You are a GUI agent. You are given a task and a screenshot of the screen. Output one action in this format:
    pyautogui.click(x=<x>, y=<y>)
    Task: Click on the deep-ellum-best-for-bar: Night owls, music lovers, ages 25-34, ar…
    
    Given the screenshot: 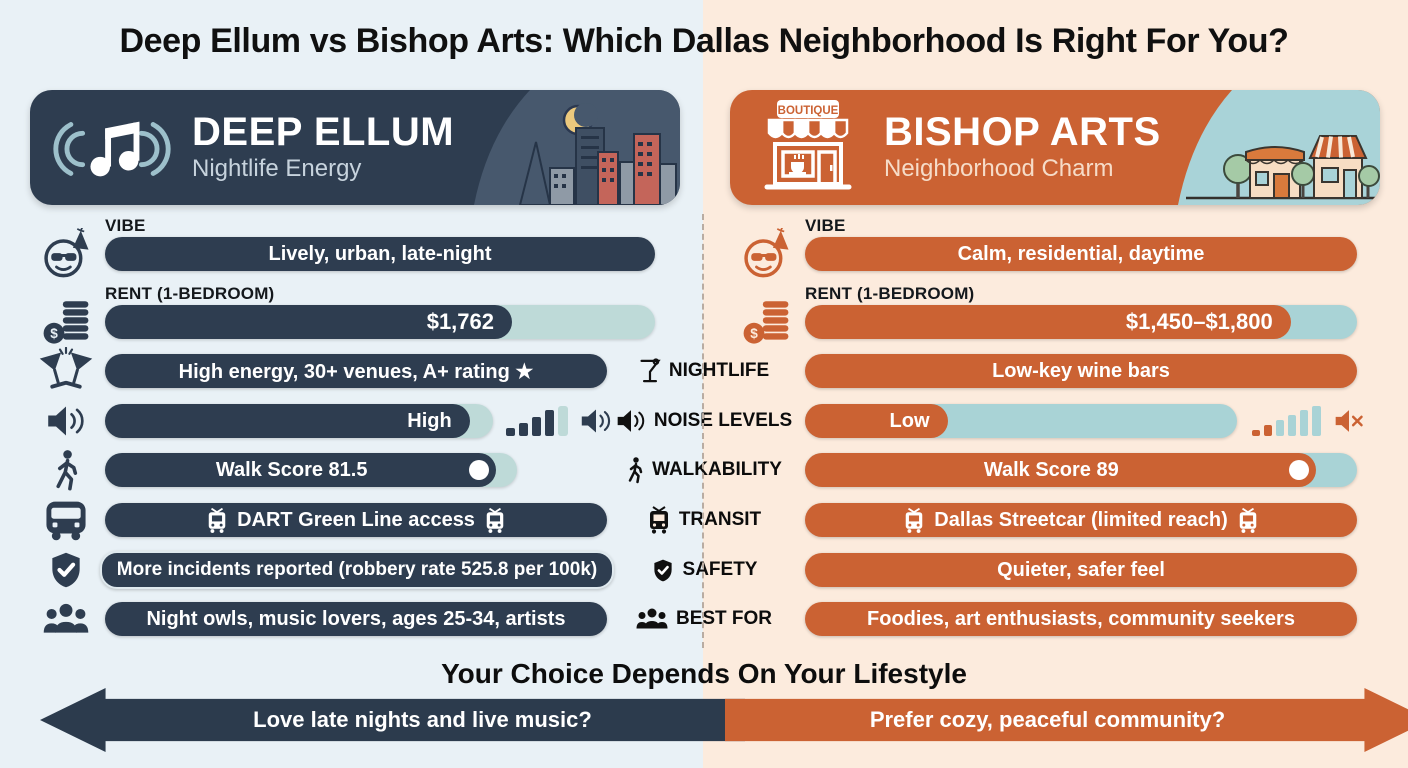 What is the action you would take?
    pyautogui.click(x=356, y=619)
    